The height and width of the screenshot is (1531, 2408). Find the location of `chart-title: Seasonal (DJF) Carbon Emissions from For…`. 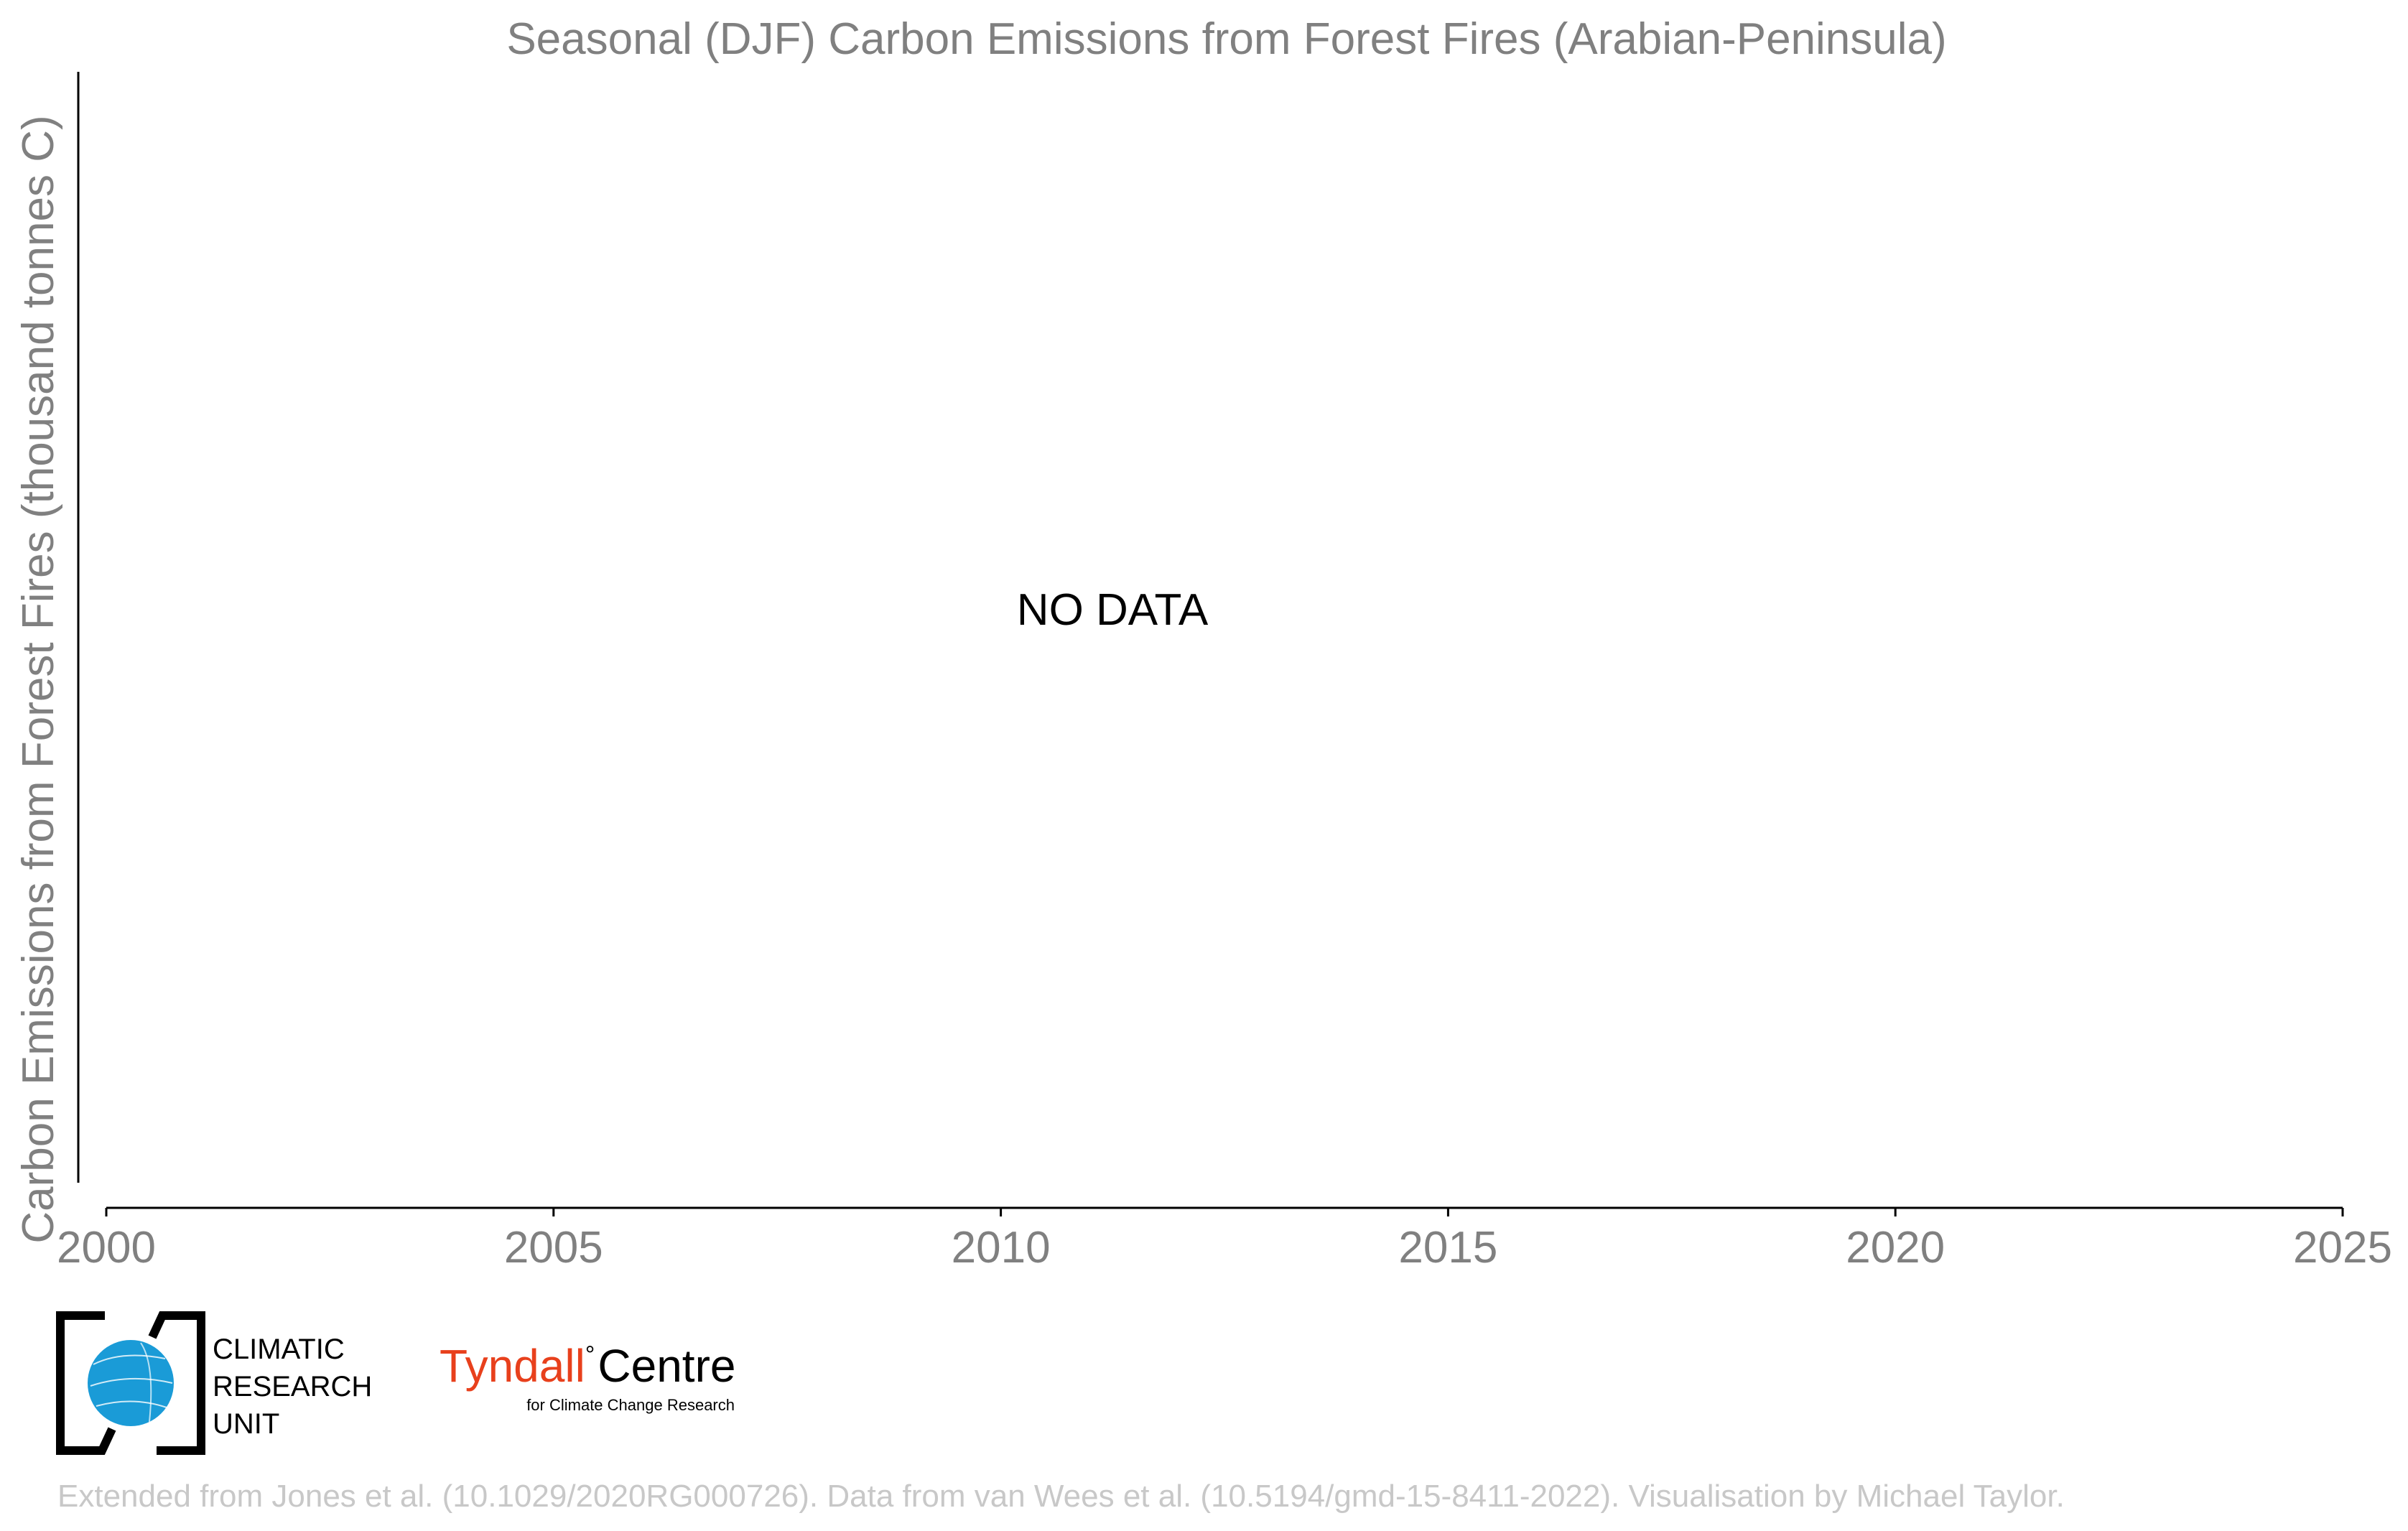

chart-title: Seasonal (DJF) Carbon Emissions from For… is located at coordinates (1226, 39).